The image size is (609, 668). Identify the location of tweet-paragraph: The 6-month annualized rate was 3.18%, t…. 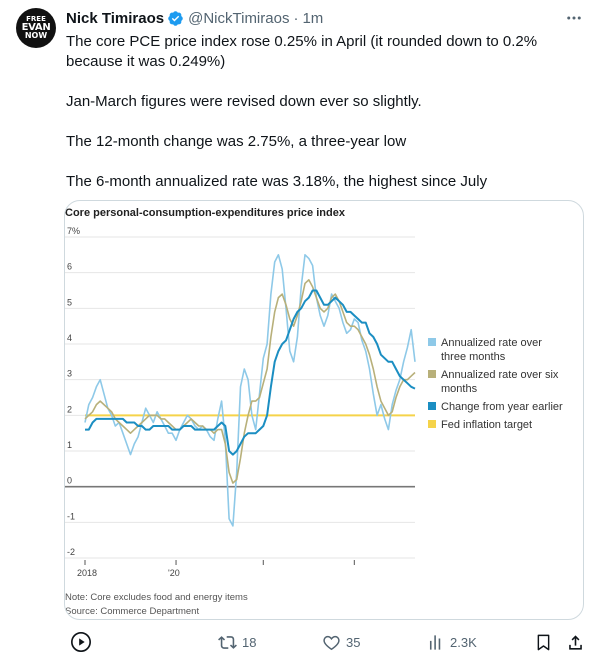
(277, 181).